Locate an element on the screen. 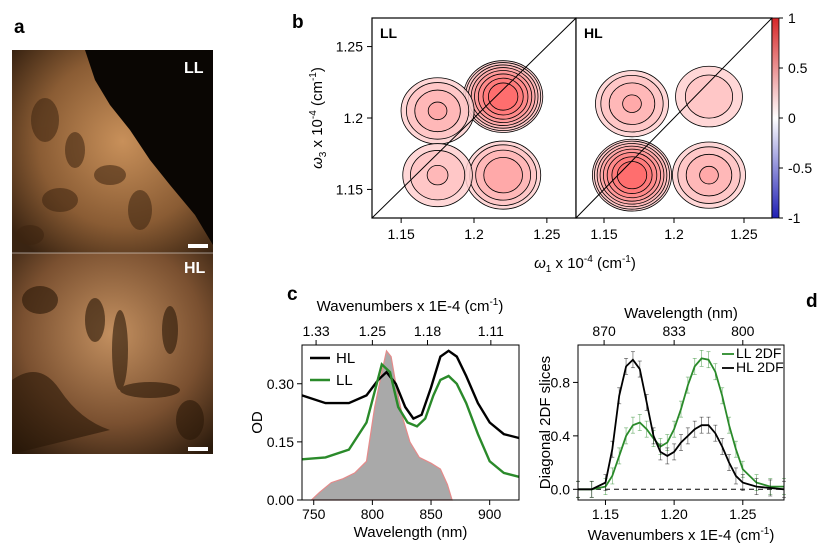  panel-label-a: a is located at coordinates (19, 27).